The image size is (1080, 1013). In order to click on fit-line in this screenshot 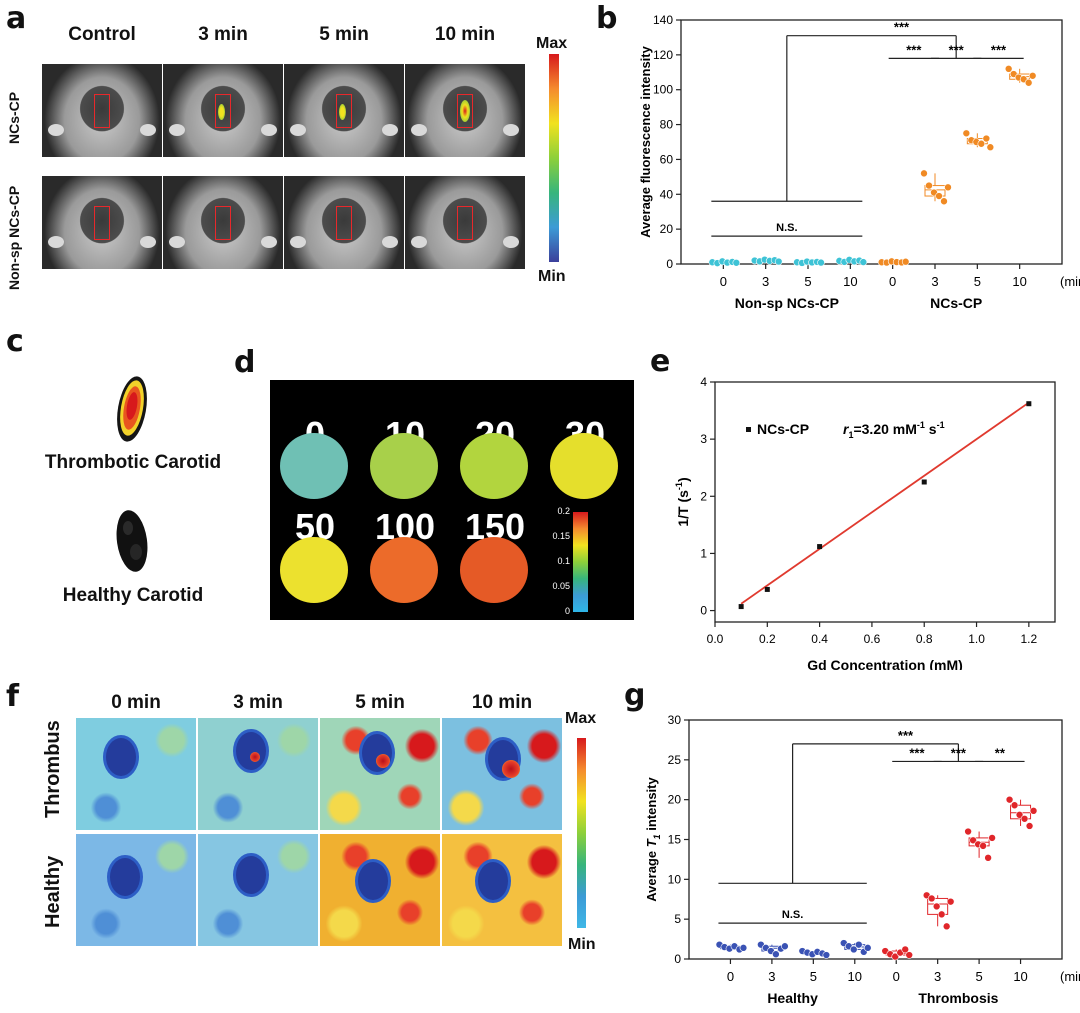, I will do `click(885, 503)`.